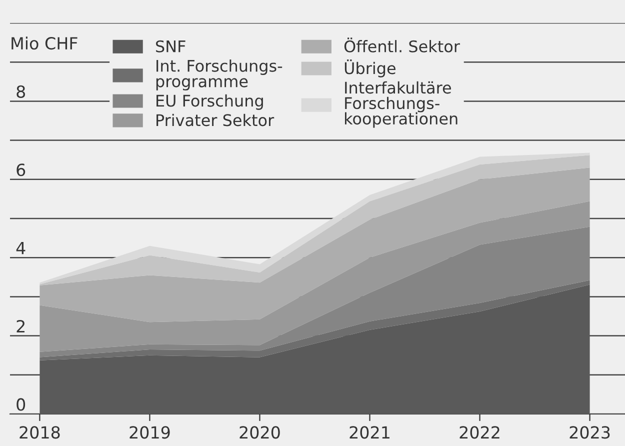 The height and width of the screenshot is (446, 625). Describe the element at coordinates (480, 432) in the screenshot. I see `x-tick-label: 2022` at that location.